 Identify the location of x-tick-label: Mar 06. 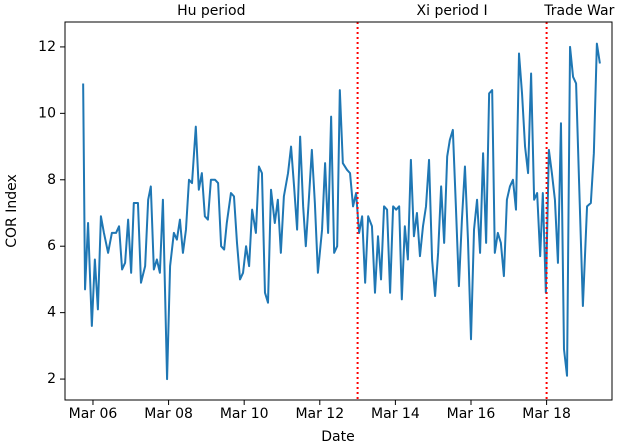
(93, 414).